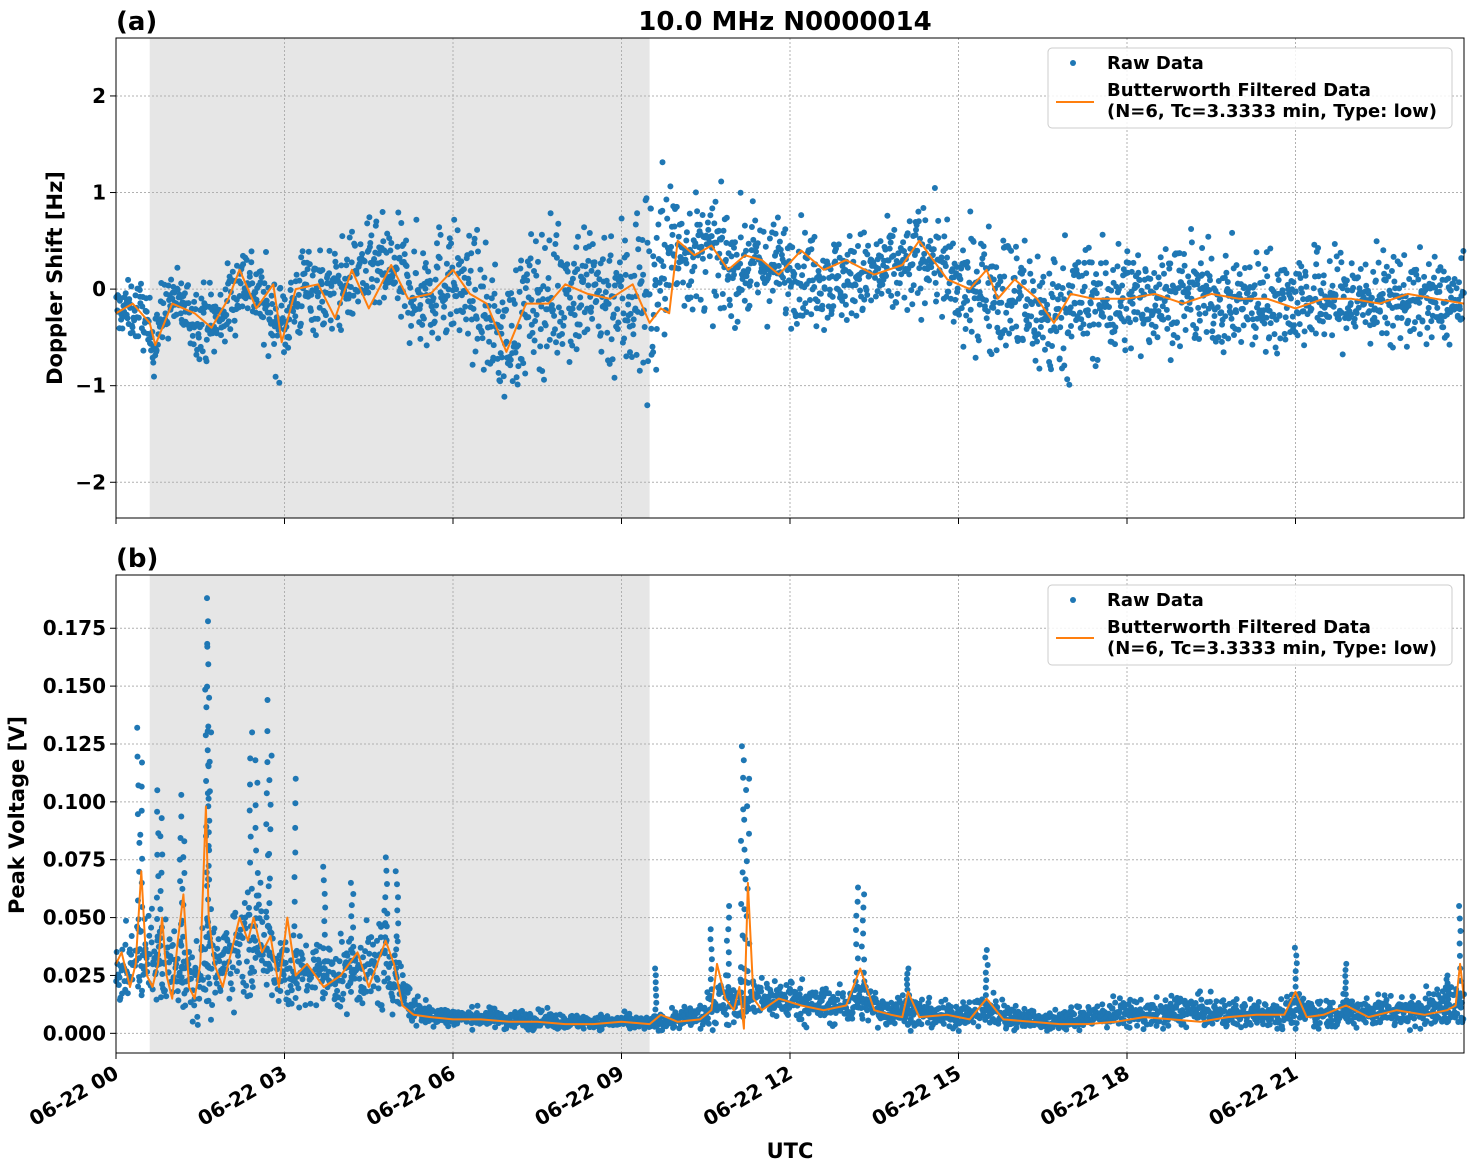 This screenshot has width=1472, height=1172. Describe the element at coordinates (55, 278) in the screenshot. I see `panel-a-ylabel: Doppler Shift [Hz]` at that location.